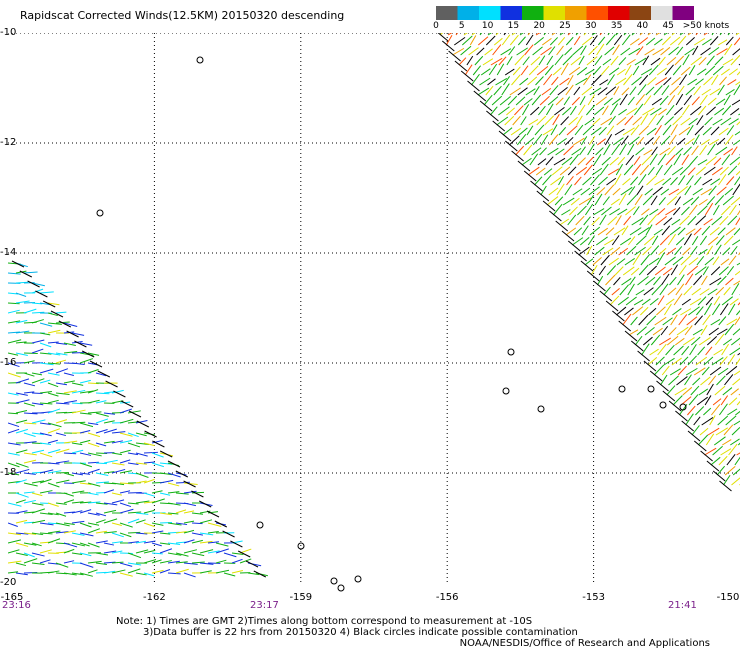 The image size is (740, 650). What do you see at coordinates (616, 26) in the screenshot?
I see `colorbar-label: 35` at bounding box center [616, 26].